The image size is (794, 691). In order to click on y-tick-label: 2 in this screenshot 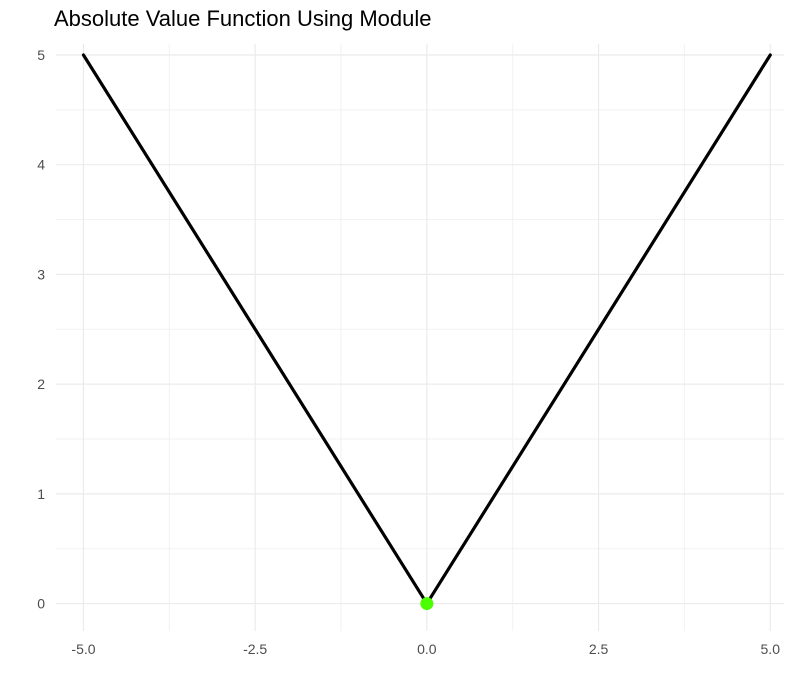, I will do `click(41, 384)`.